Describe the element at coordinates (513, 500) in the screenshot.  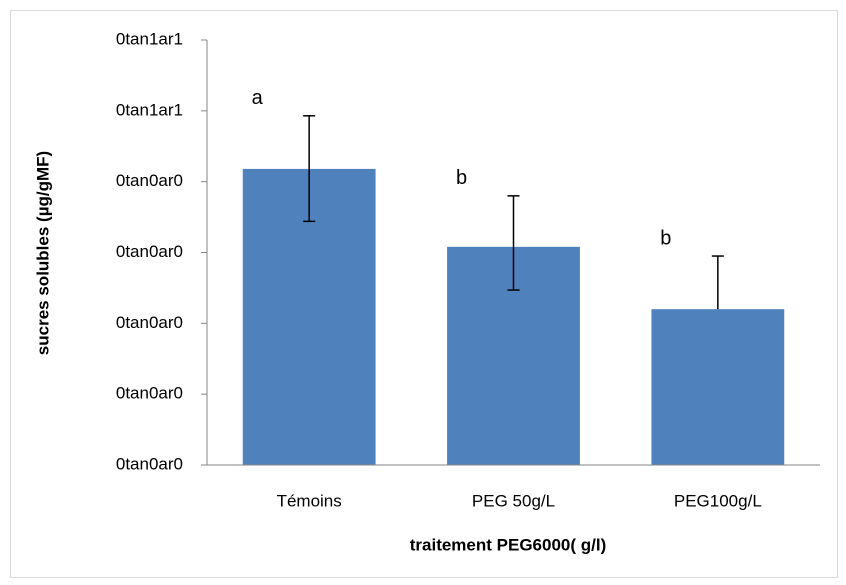
I see `x-tick-label: PEG 50g/L` at that location.